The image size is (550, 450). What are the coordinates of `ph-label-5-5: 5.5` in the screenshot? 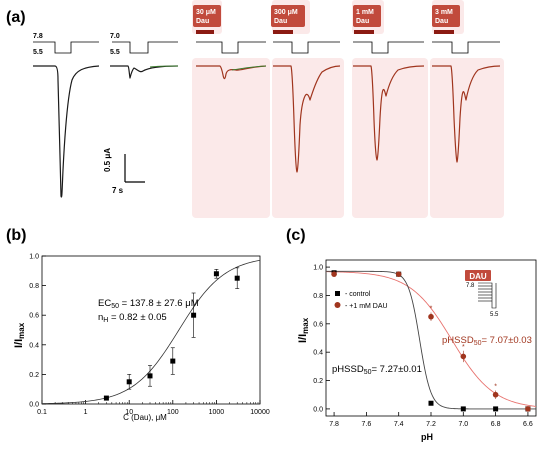 It's located at (38, 52).